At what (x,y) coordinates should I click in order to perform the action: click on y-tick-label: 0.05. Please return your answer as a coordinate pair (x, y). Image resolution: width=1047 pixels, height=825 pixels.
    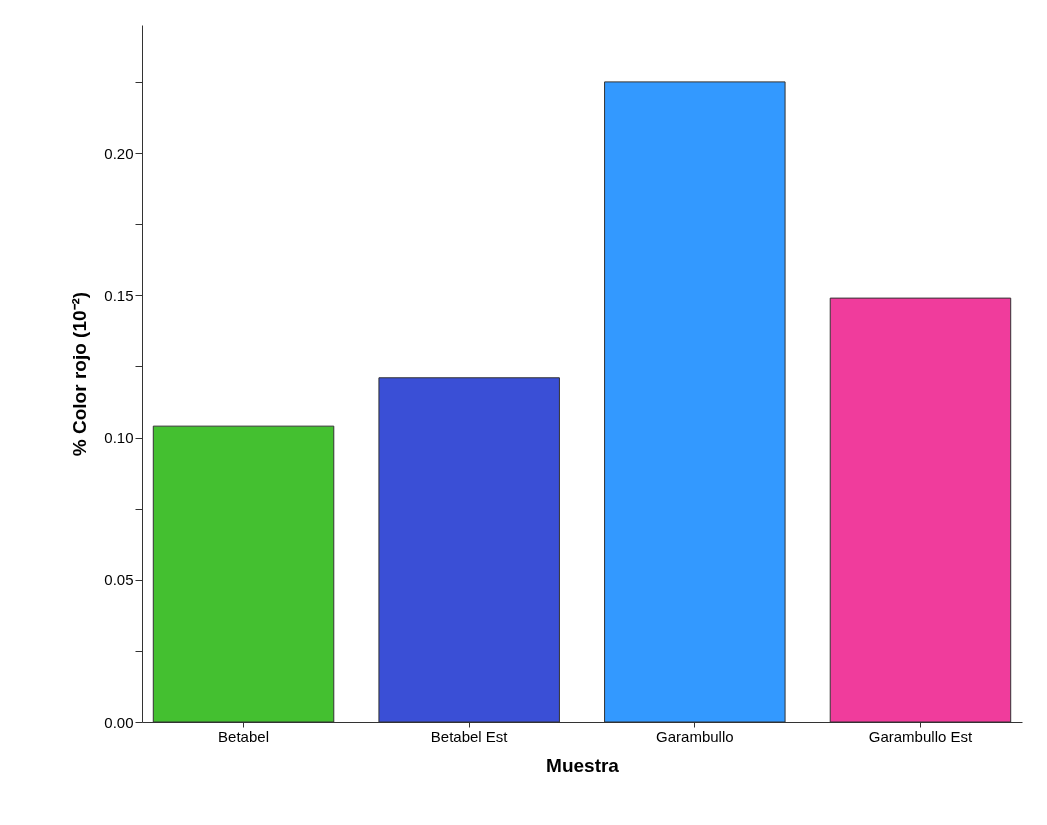
    Looking at the image, I should click on (119, 580).